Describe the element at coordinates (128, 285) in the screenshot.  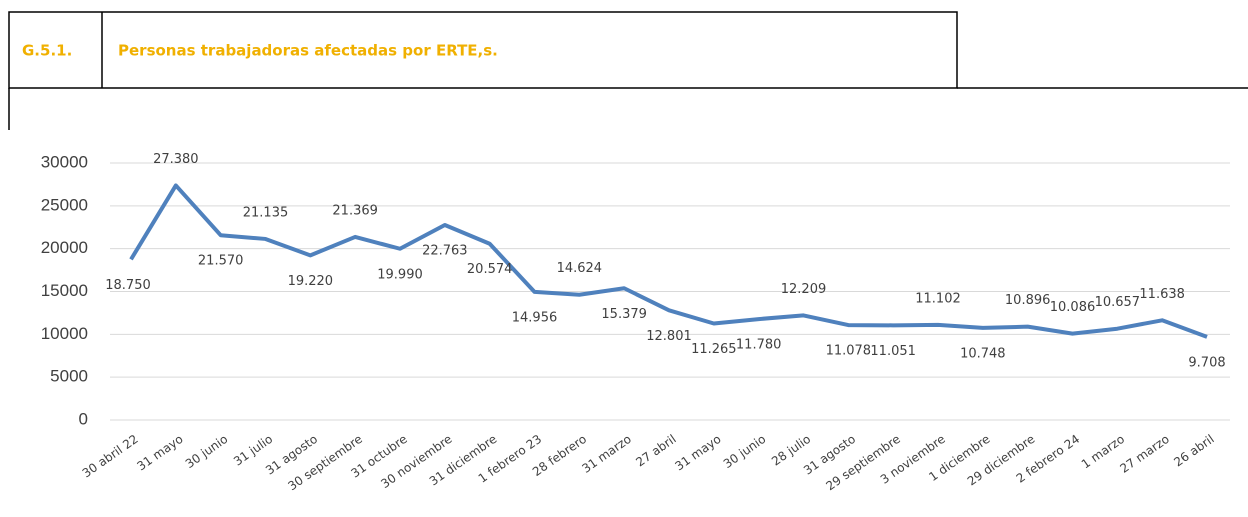
I see `value-label: 18.750` at that location.